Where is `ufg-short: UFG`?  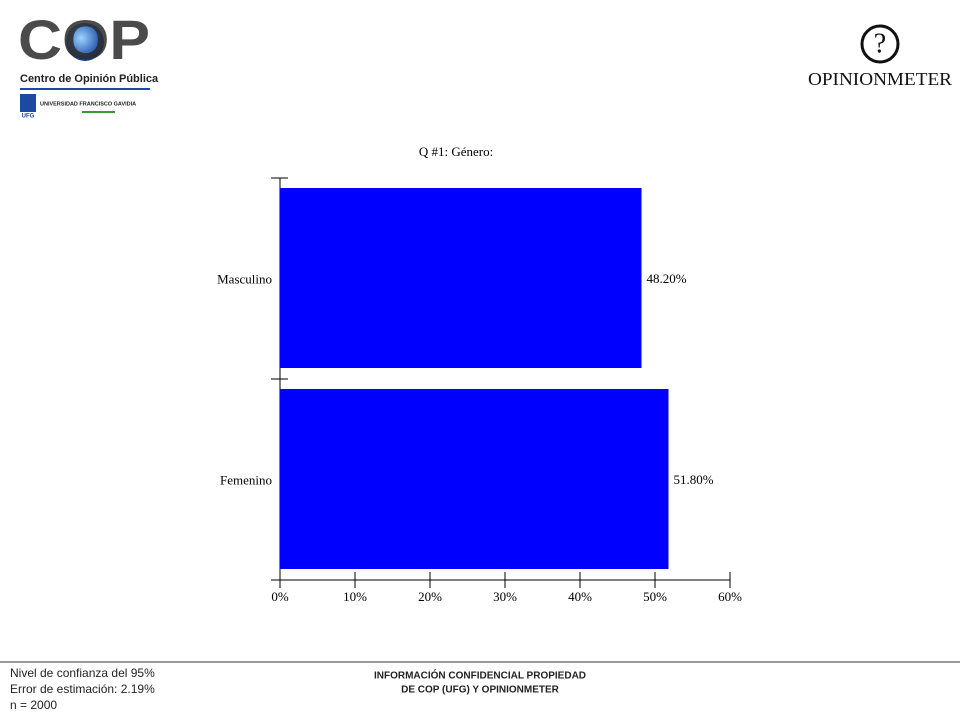
ufg-short: UFG is located at coordinates (28, 117).